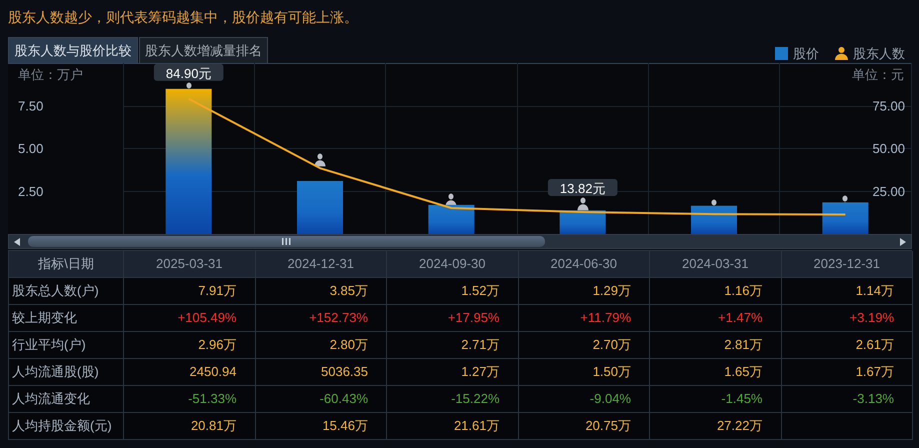 The image size is (919, 448). I want to click on legend-label: 股价, so click(806, 53).